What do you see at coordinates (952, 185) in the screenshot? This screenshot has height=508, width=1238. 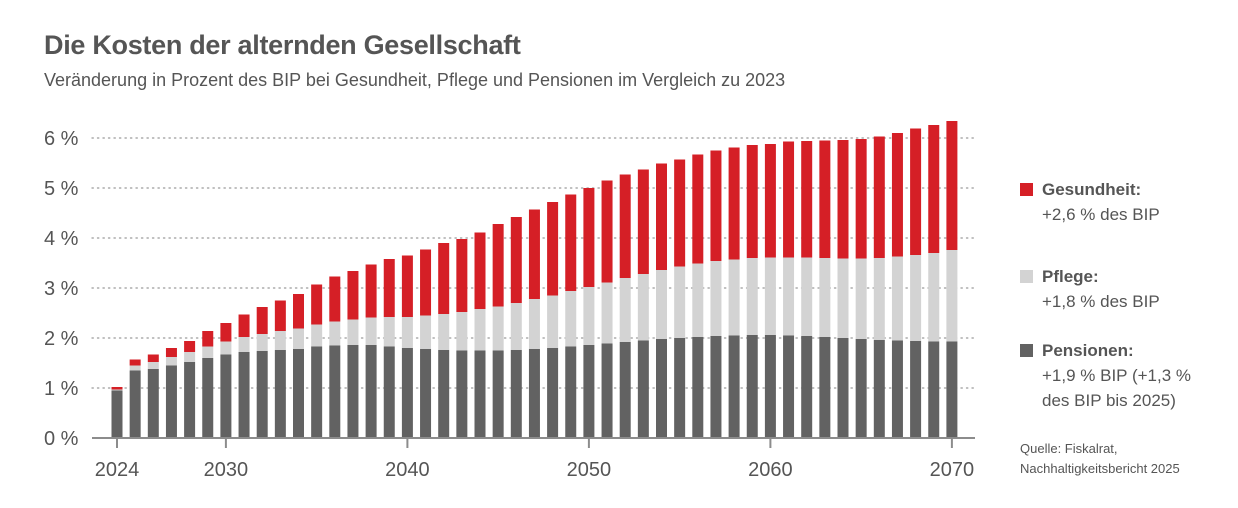 I see `bar-gesundheit-2070` at bounding box center [952, 185].